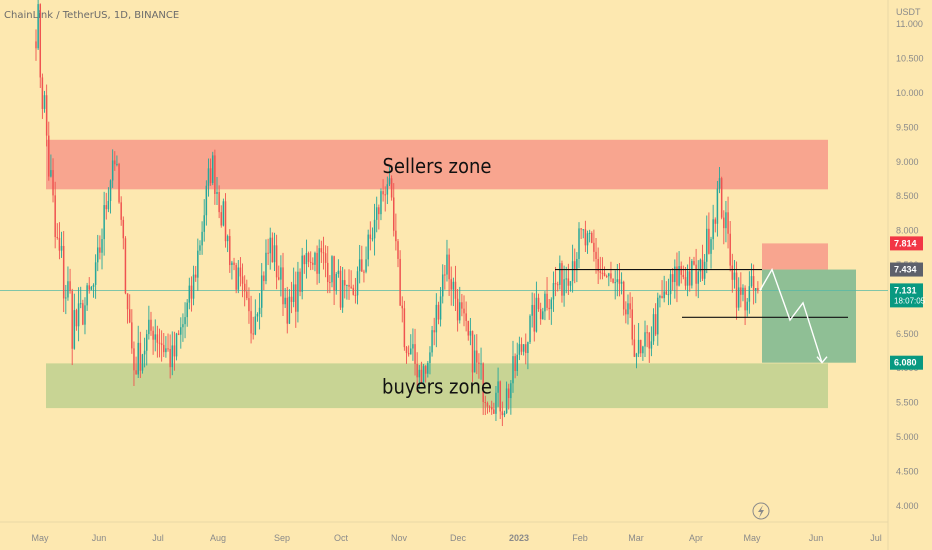 The height and width of the screenshot is (550, 932). I want to click on entry-price-tag-bg, so click(906, 269).